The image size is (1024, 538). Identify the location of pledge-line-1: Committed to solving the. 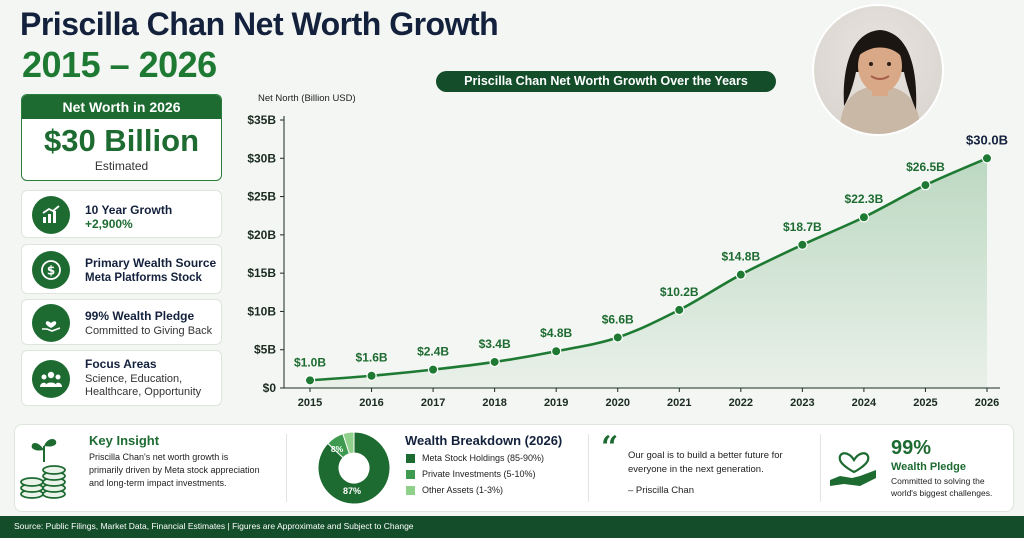
(938, 481).